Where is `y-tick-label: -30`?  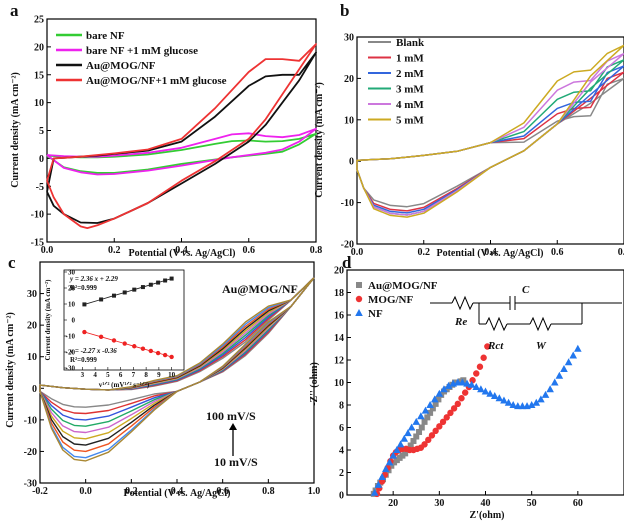 y-tick-label: -30 is located at coordinates (30, 484).